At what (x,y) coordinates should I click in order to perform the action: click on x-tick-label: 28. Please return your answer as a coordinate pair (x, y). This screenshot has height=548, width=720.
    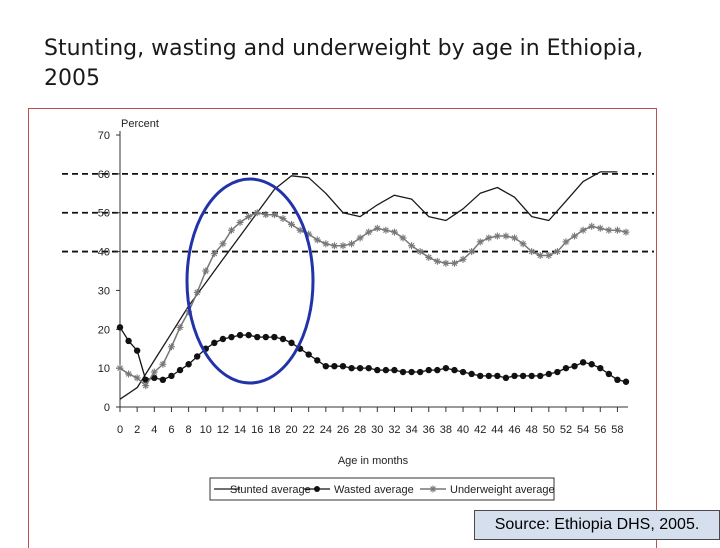
    Looking at the image, I should click on (360, 430).